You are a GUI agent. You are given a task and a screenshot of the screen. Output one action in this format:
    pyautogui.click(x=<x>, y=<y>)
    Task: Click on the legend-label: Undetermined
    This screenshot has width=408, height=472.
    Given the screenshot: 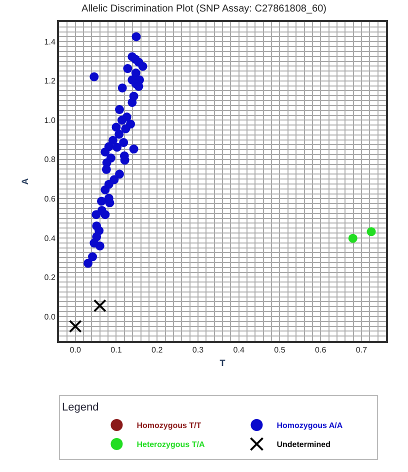 What is the action you would take?
    pyautogui.click(x=303, y=445)
    